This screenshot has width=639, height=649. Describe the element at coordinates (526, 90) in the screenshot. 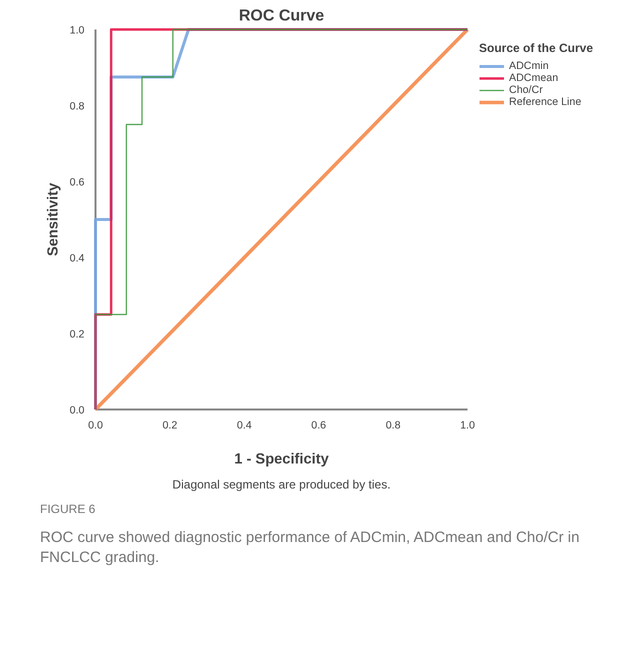

I see `legend-label: Cho/Cr` at that location.